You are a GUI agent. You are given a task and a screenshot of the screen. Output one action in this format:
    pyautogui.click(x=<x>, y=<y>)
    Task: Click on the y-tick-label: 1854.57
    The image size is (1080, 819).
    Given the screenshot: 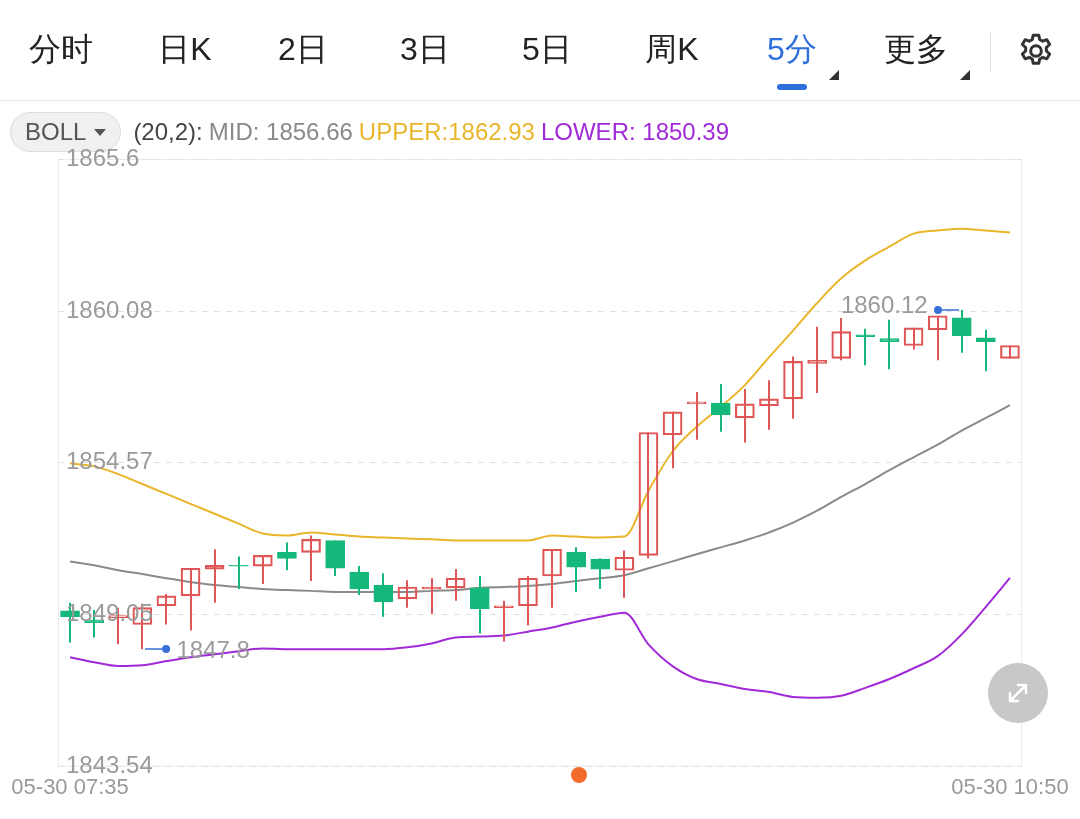 What is the action you would take?
    pyautogui.click(x=109, y=461)
    